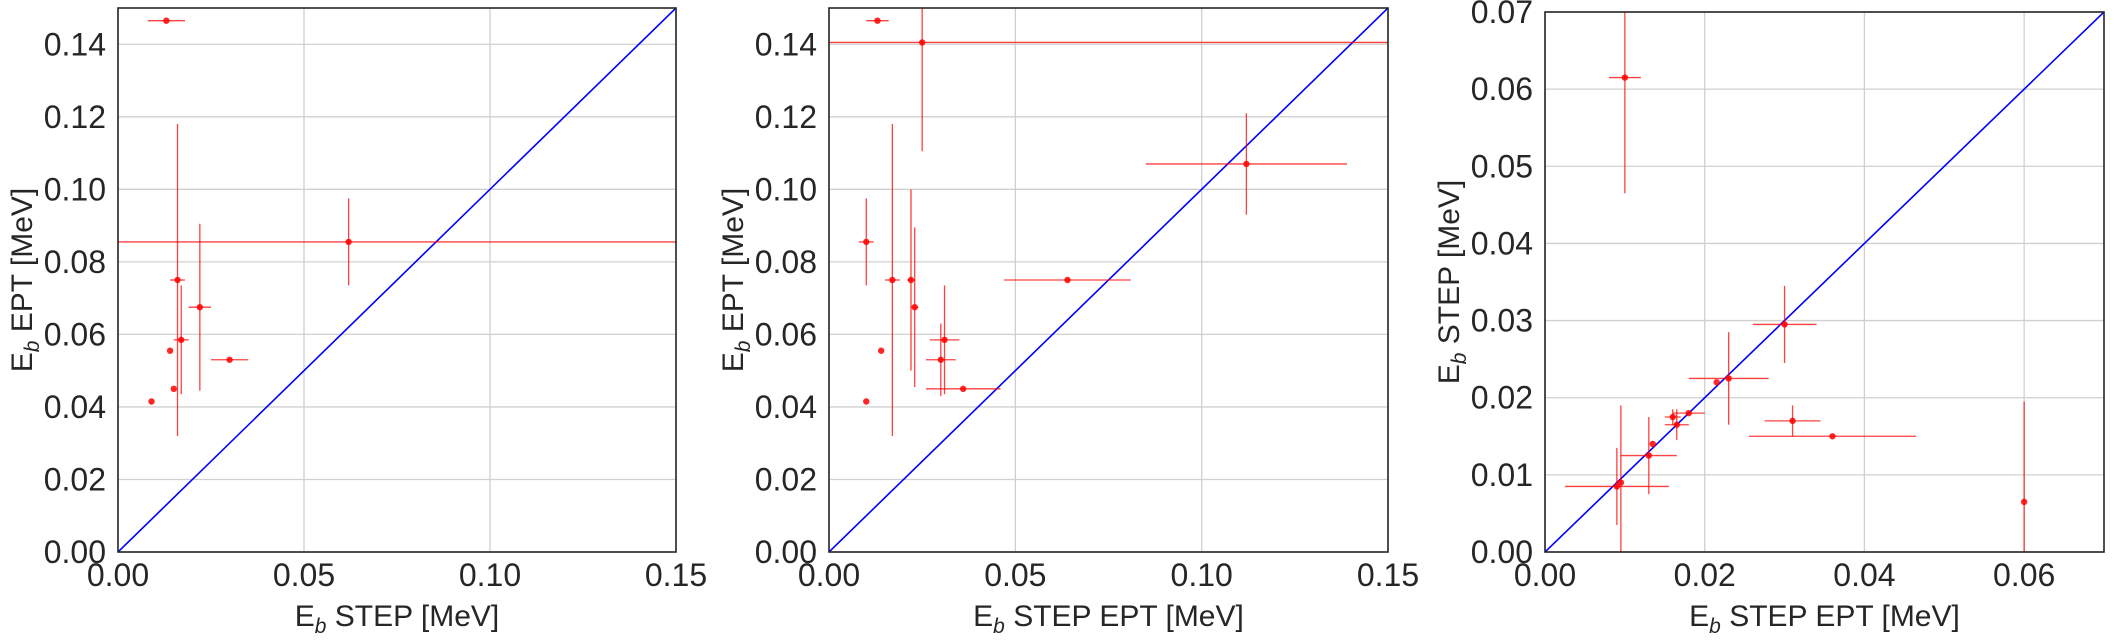 The image size is (2114, 644). What do you see at coordinates (1388, 575) in the screenshot?
I see `x-tick-label: 0.15` at bounding box center [1388, 575].